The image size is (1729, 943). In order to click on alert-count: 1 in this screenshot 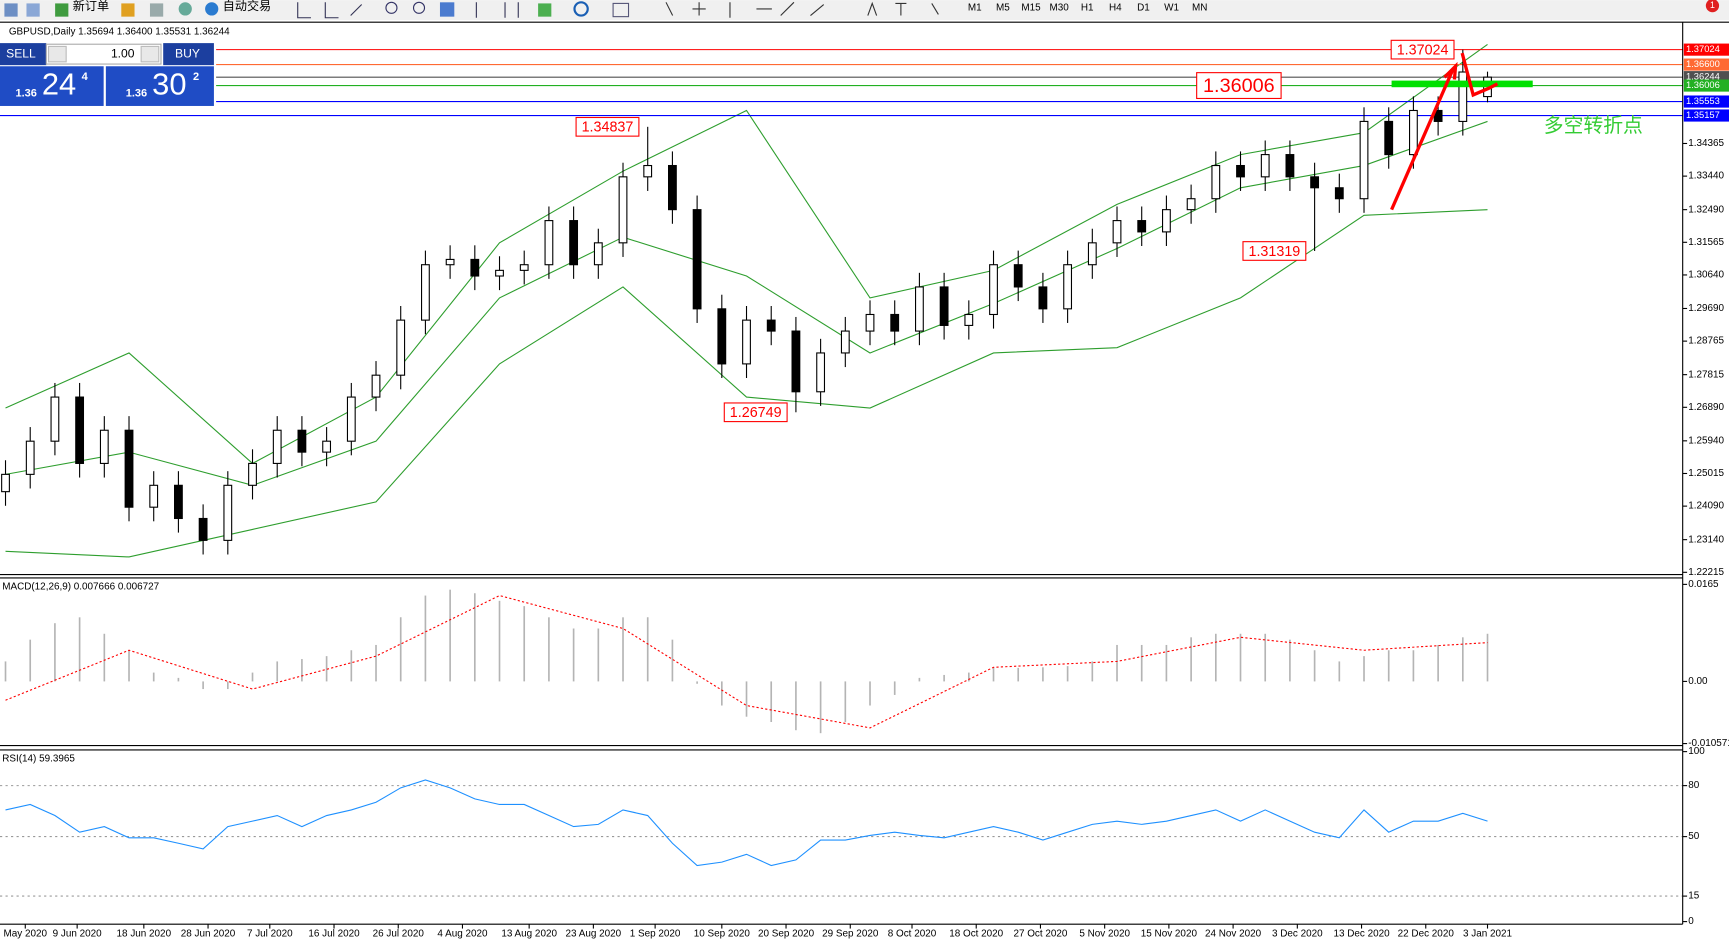, I will do `click(1712, 5)`.